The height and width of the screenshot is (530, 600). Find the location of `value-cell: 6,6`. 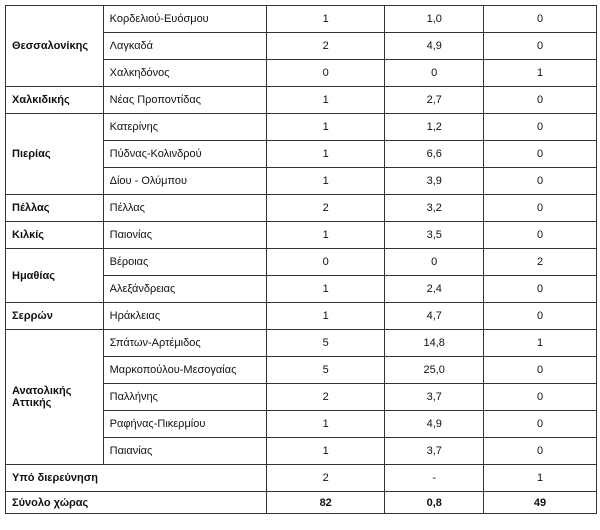

value-cell: 6,6 is located at coordinates (434, 154).